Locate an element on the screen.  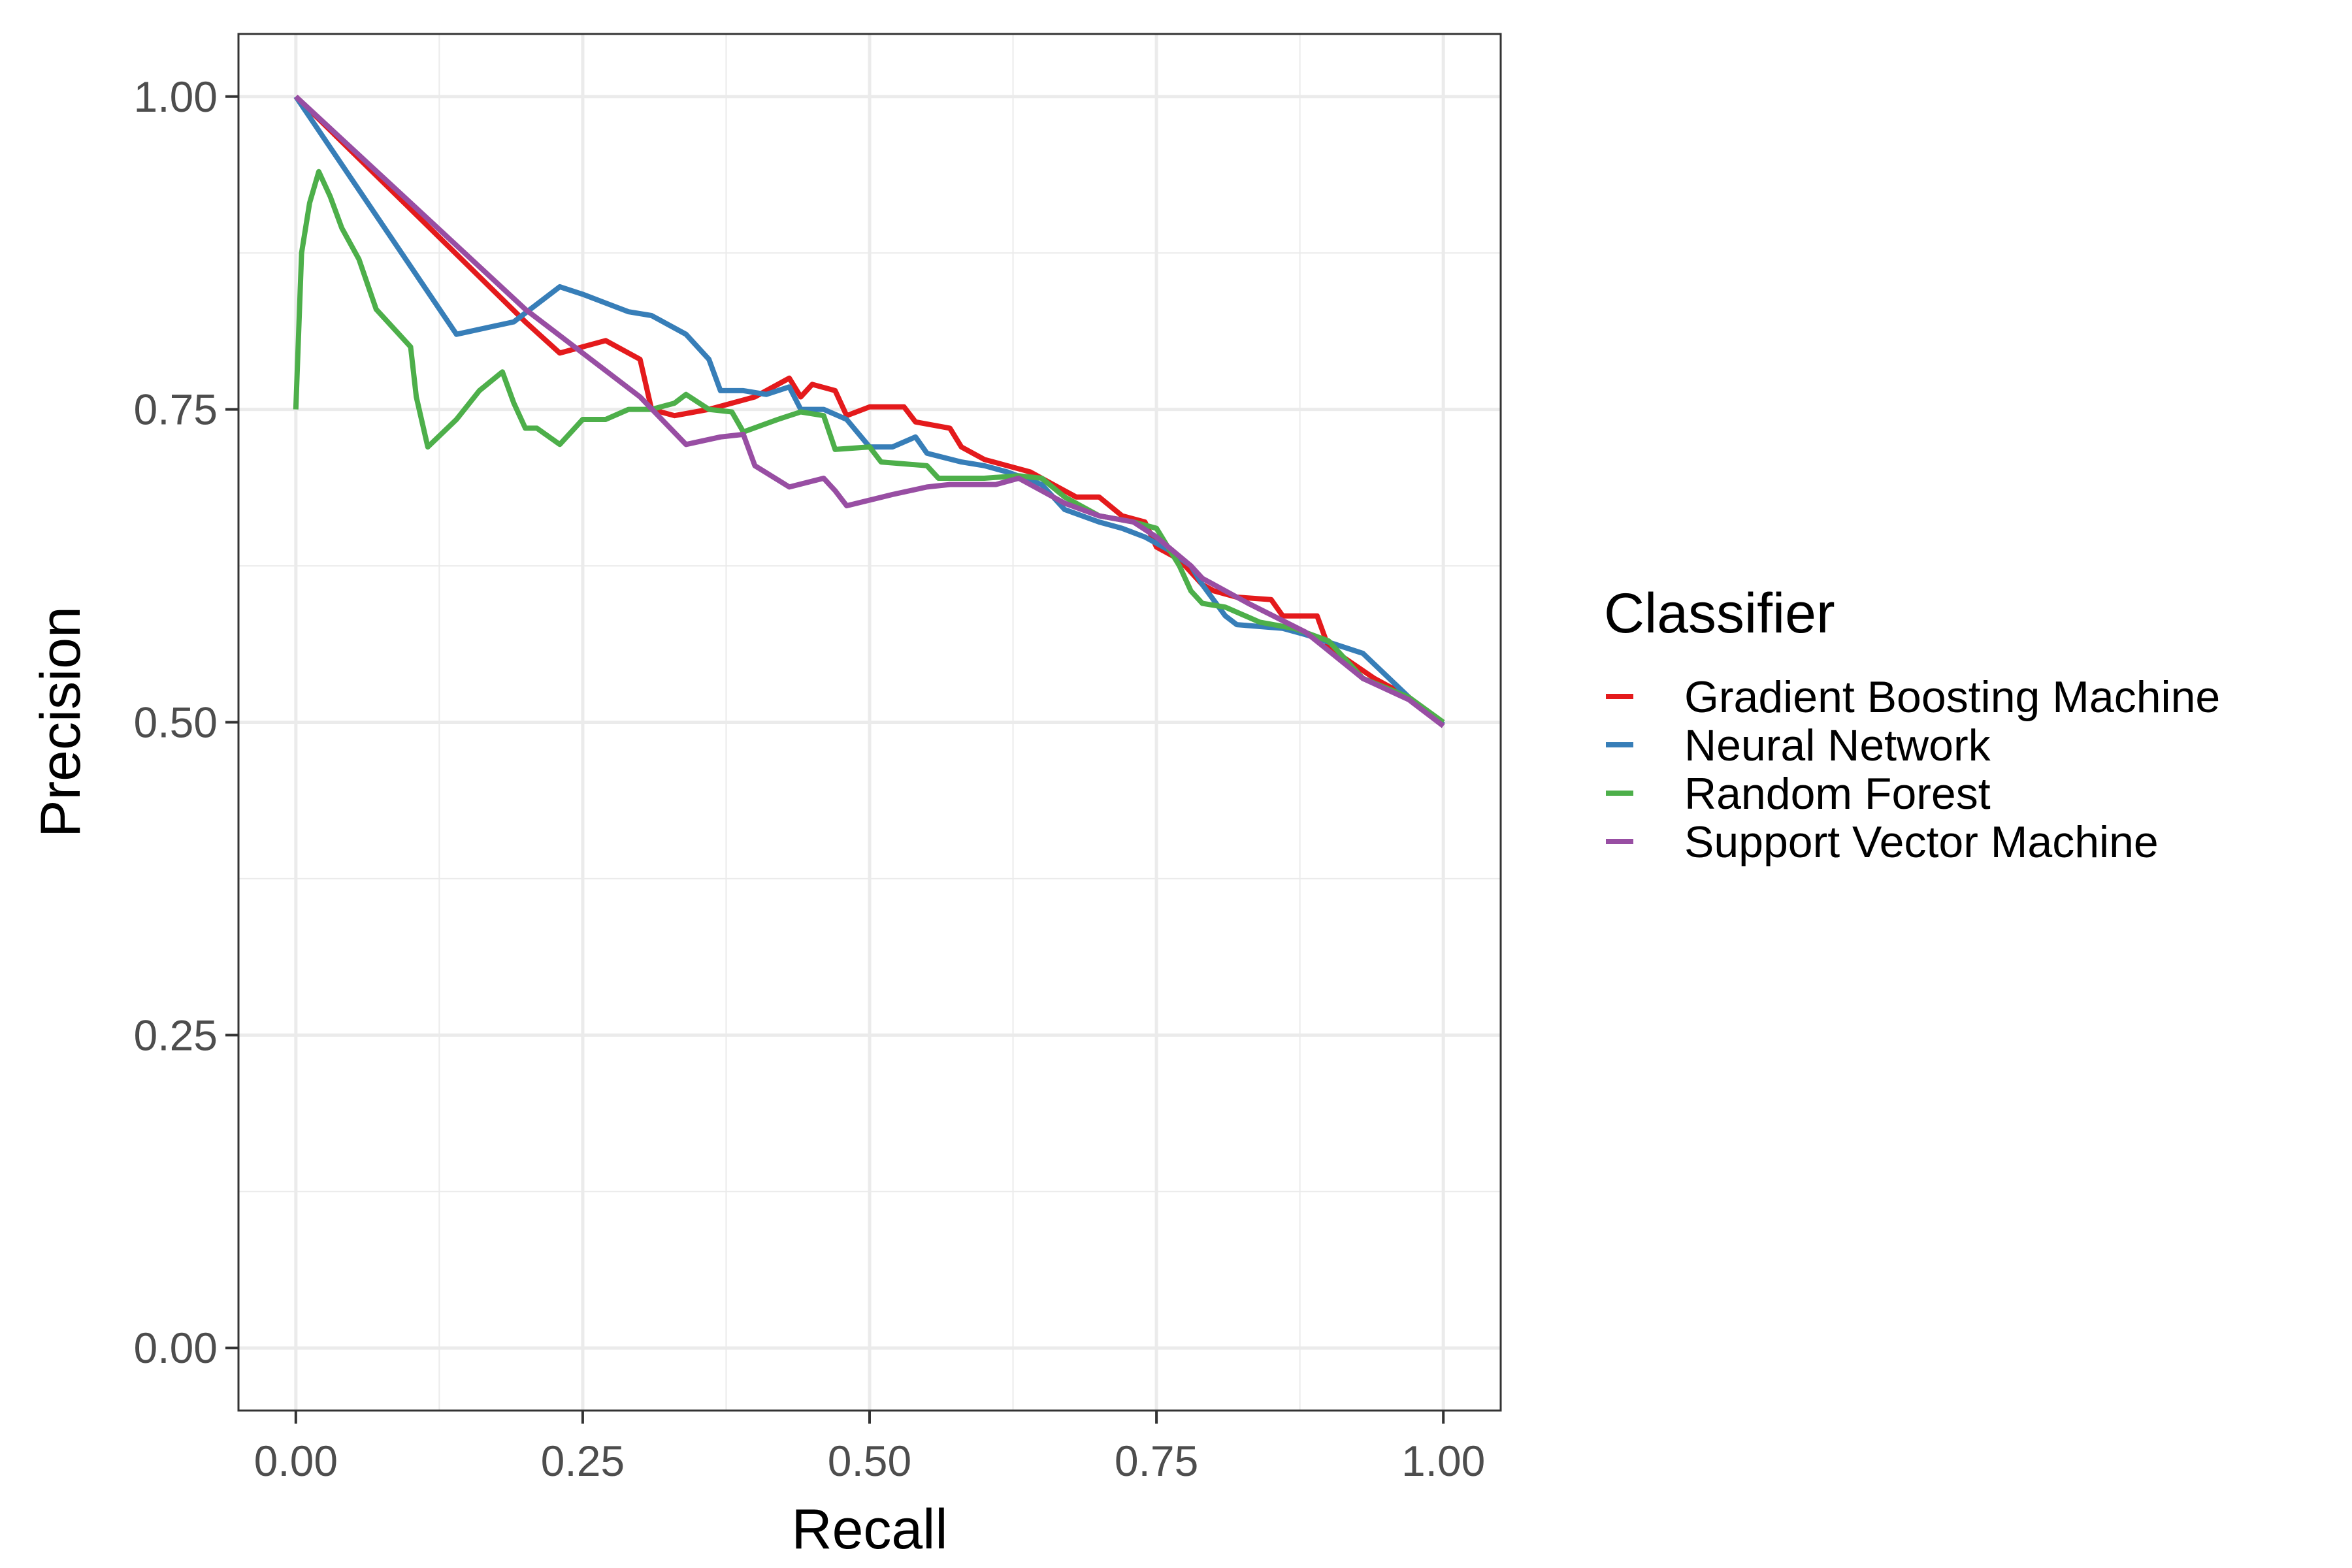
legend-label: Random Forest is located at coordinates (1837, 794).